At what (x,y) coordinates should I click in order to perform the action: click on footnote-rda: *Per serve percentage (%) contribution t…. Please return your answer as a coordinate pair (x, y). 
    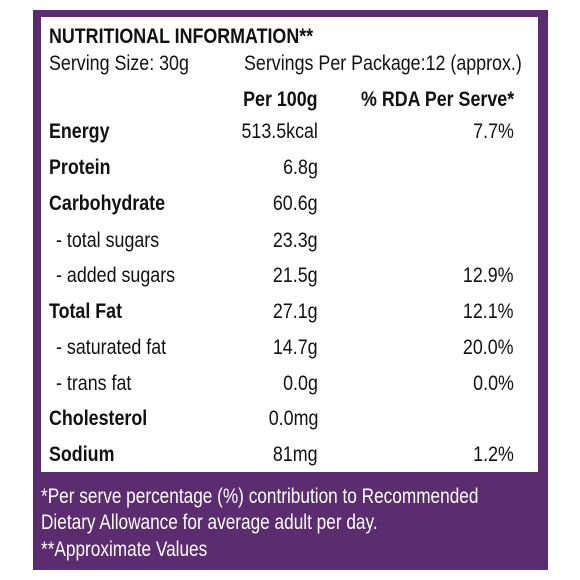
    Looking at the image, I should click on (260, 496).